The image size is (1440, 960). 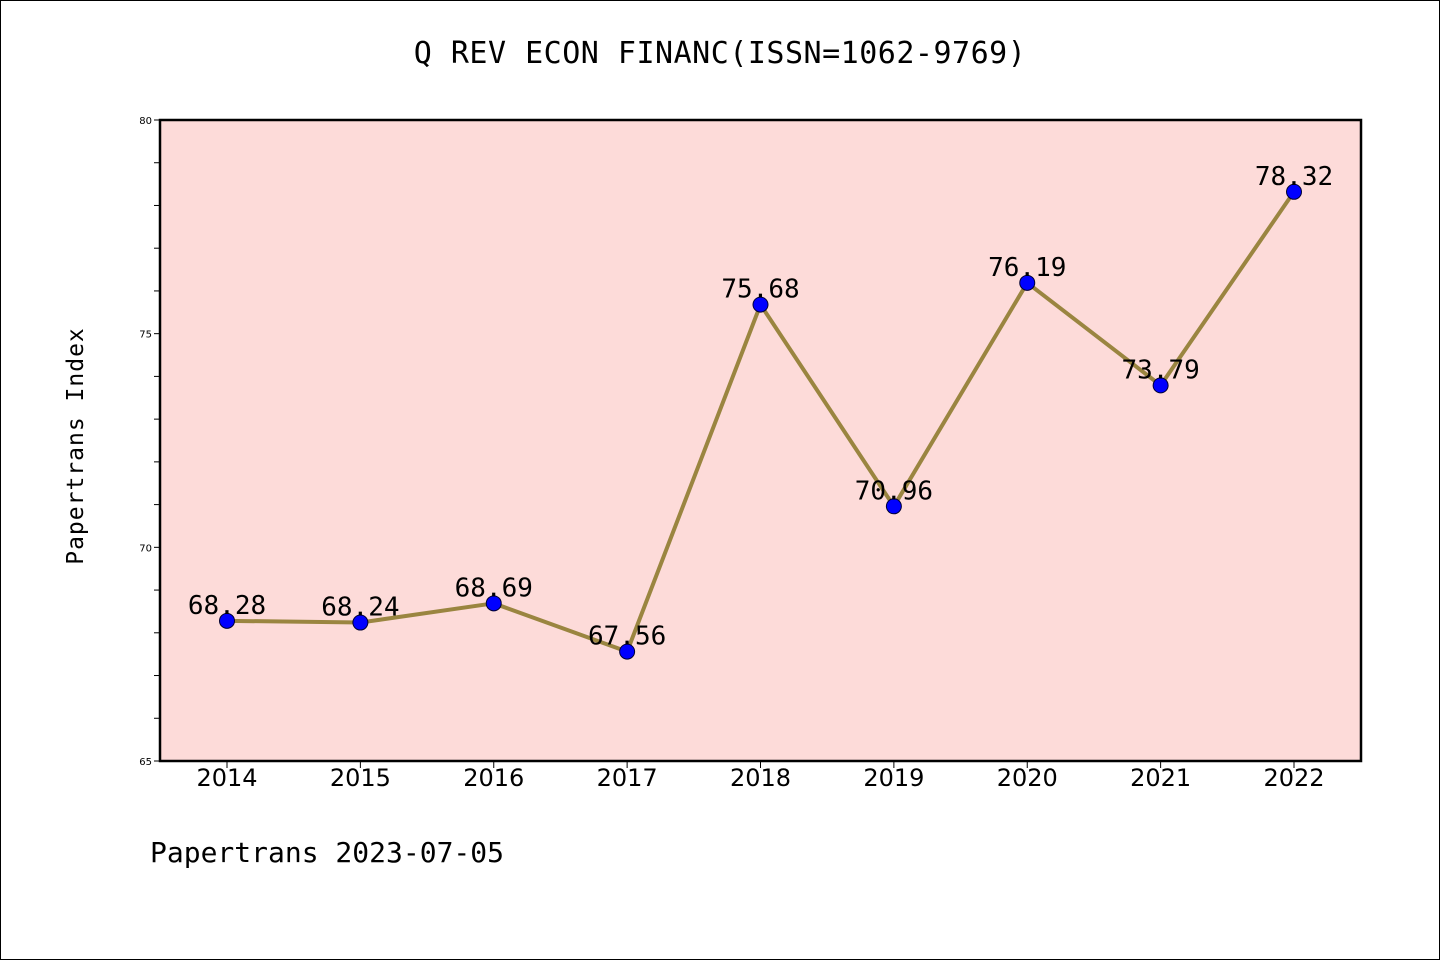 What do you see at coordinates (145, 548) in the screenshot?
I see `y-tick-label: 70` at bounding box center [145, 548].